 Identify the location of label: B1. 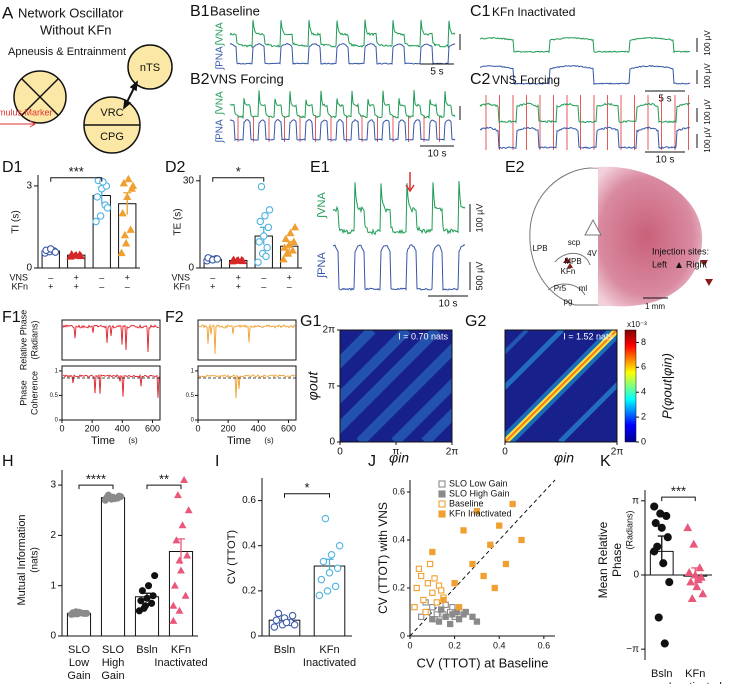
(200, 11).